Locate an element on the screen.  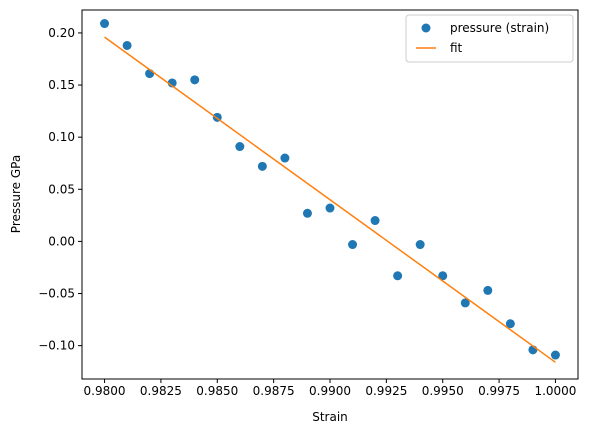
y-axis-label: Pressure GPa is located at coordinates (16, 194).